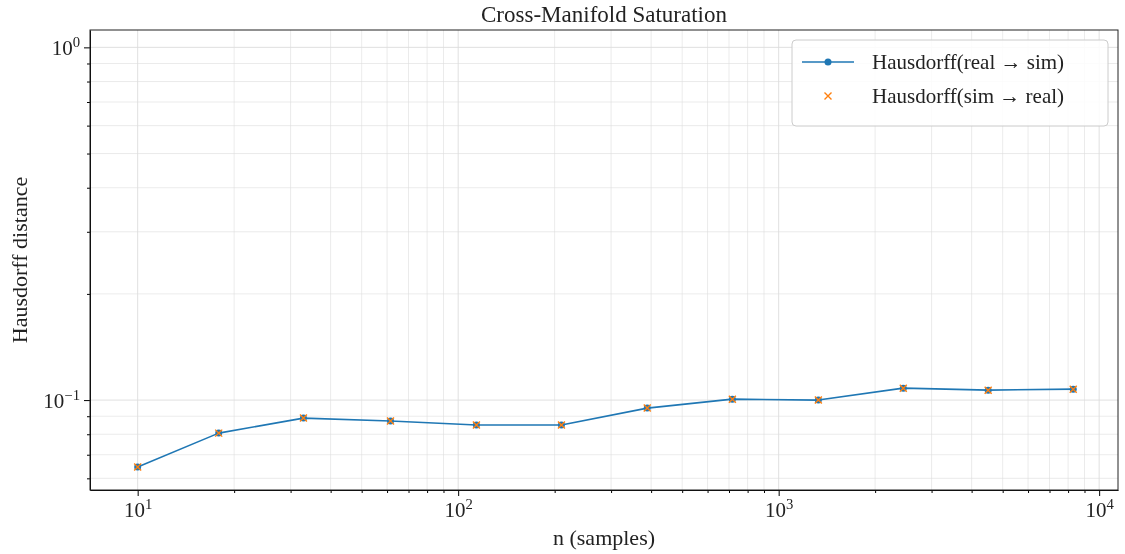  Describe the element at coordinates (1100, 509) in the screenshot. I see `x-tick-label: 10$^{4}$` at that location.